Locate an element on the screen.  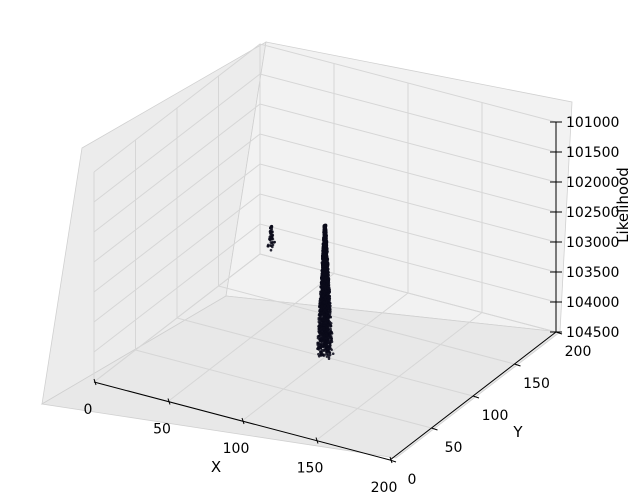
z-tick-label: 102500 is located at coordinates (592, 213).